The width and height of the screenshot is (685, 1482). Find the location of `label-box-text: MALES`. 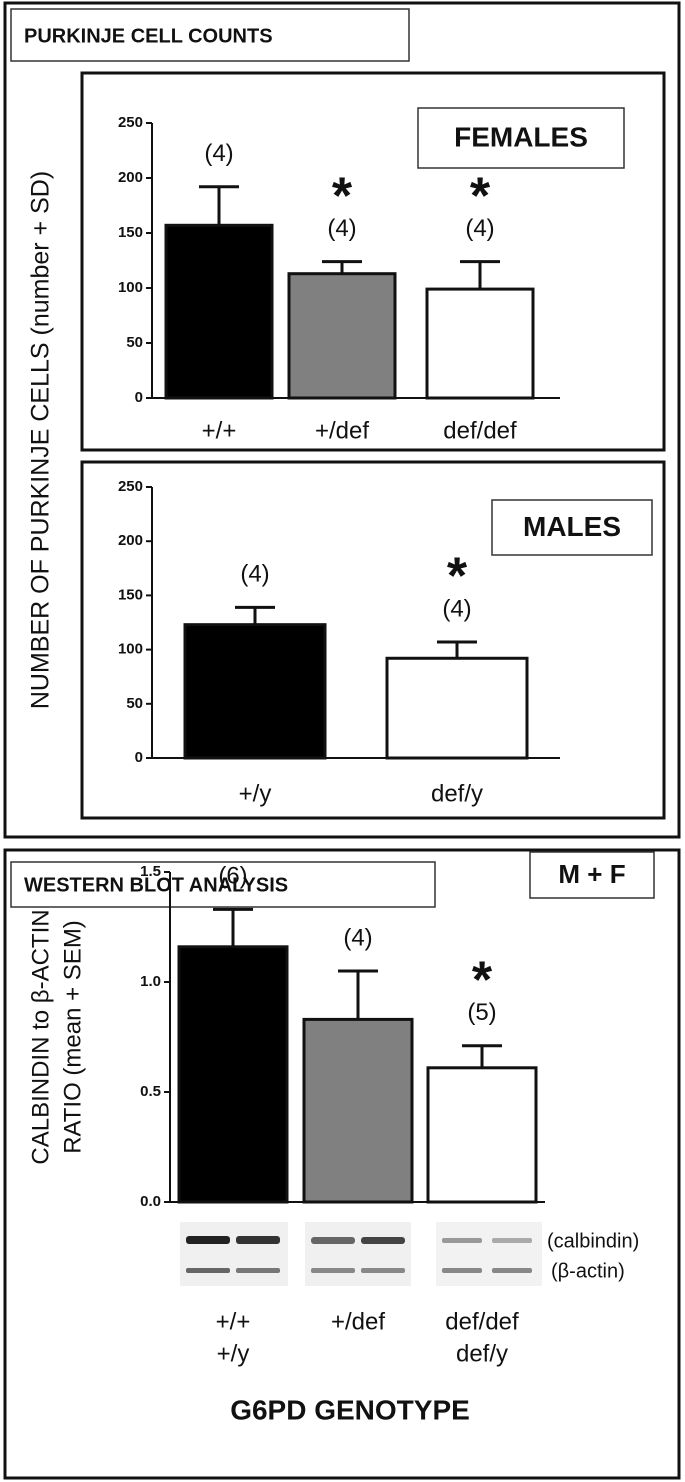

label-box-text: MALES is located at coordinates (572, 526).